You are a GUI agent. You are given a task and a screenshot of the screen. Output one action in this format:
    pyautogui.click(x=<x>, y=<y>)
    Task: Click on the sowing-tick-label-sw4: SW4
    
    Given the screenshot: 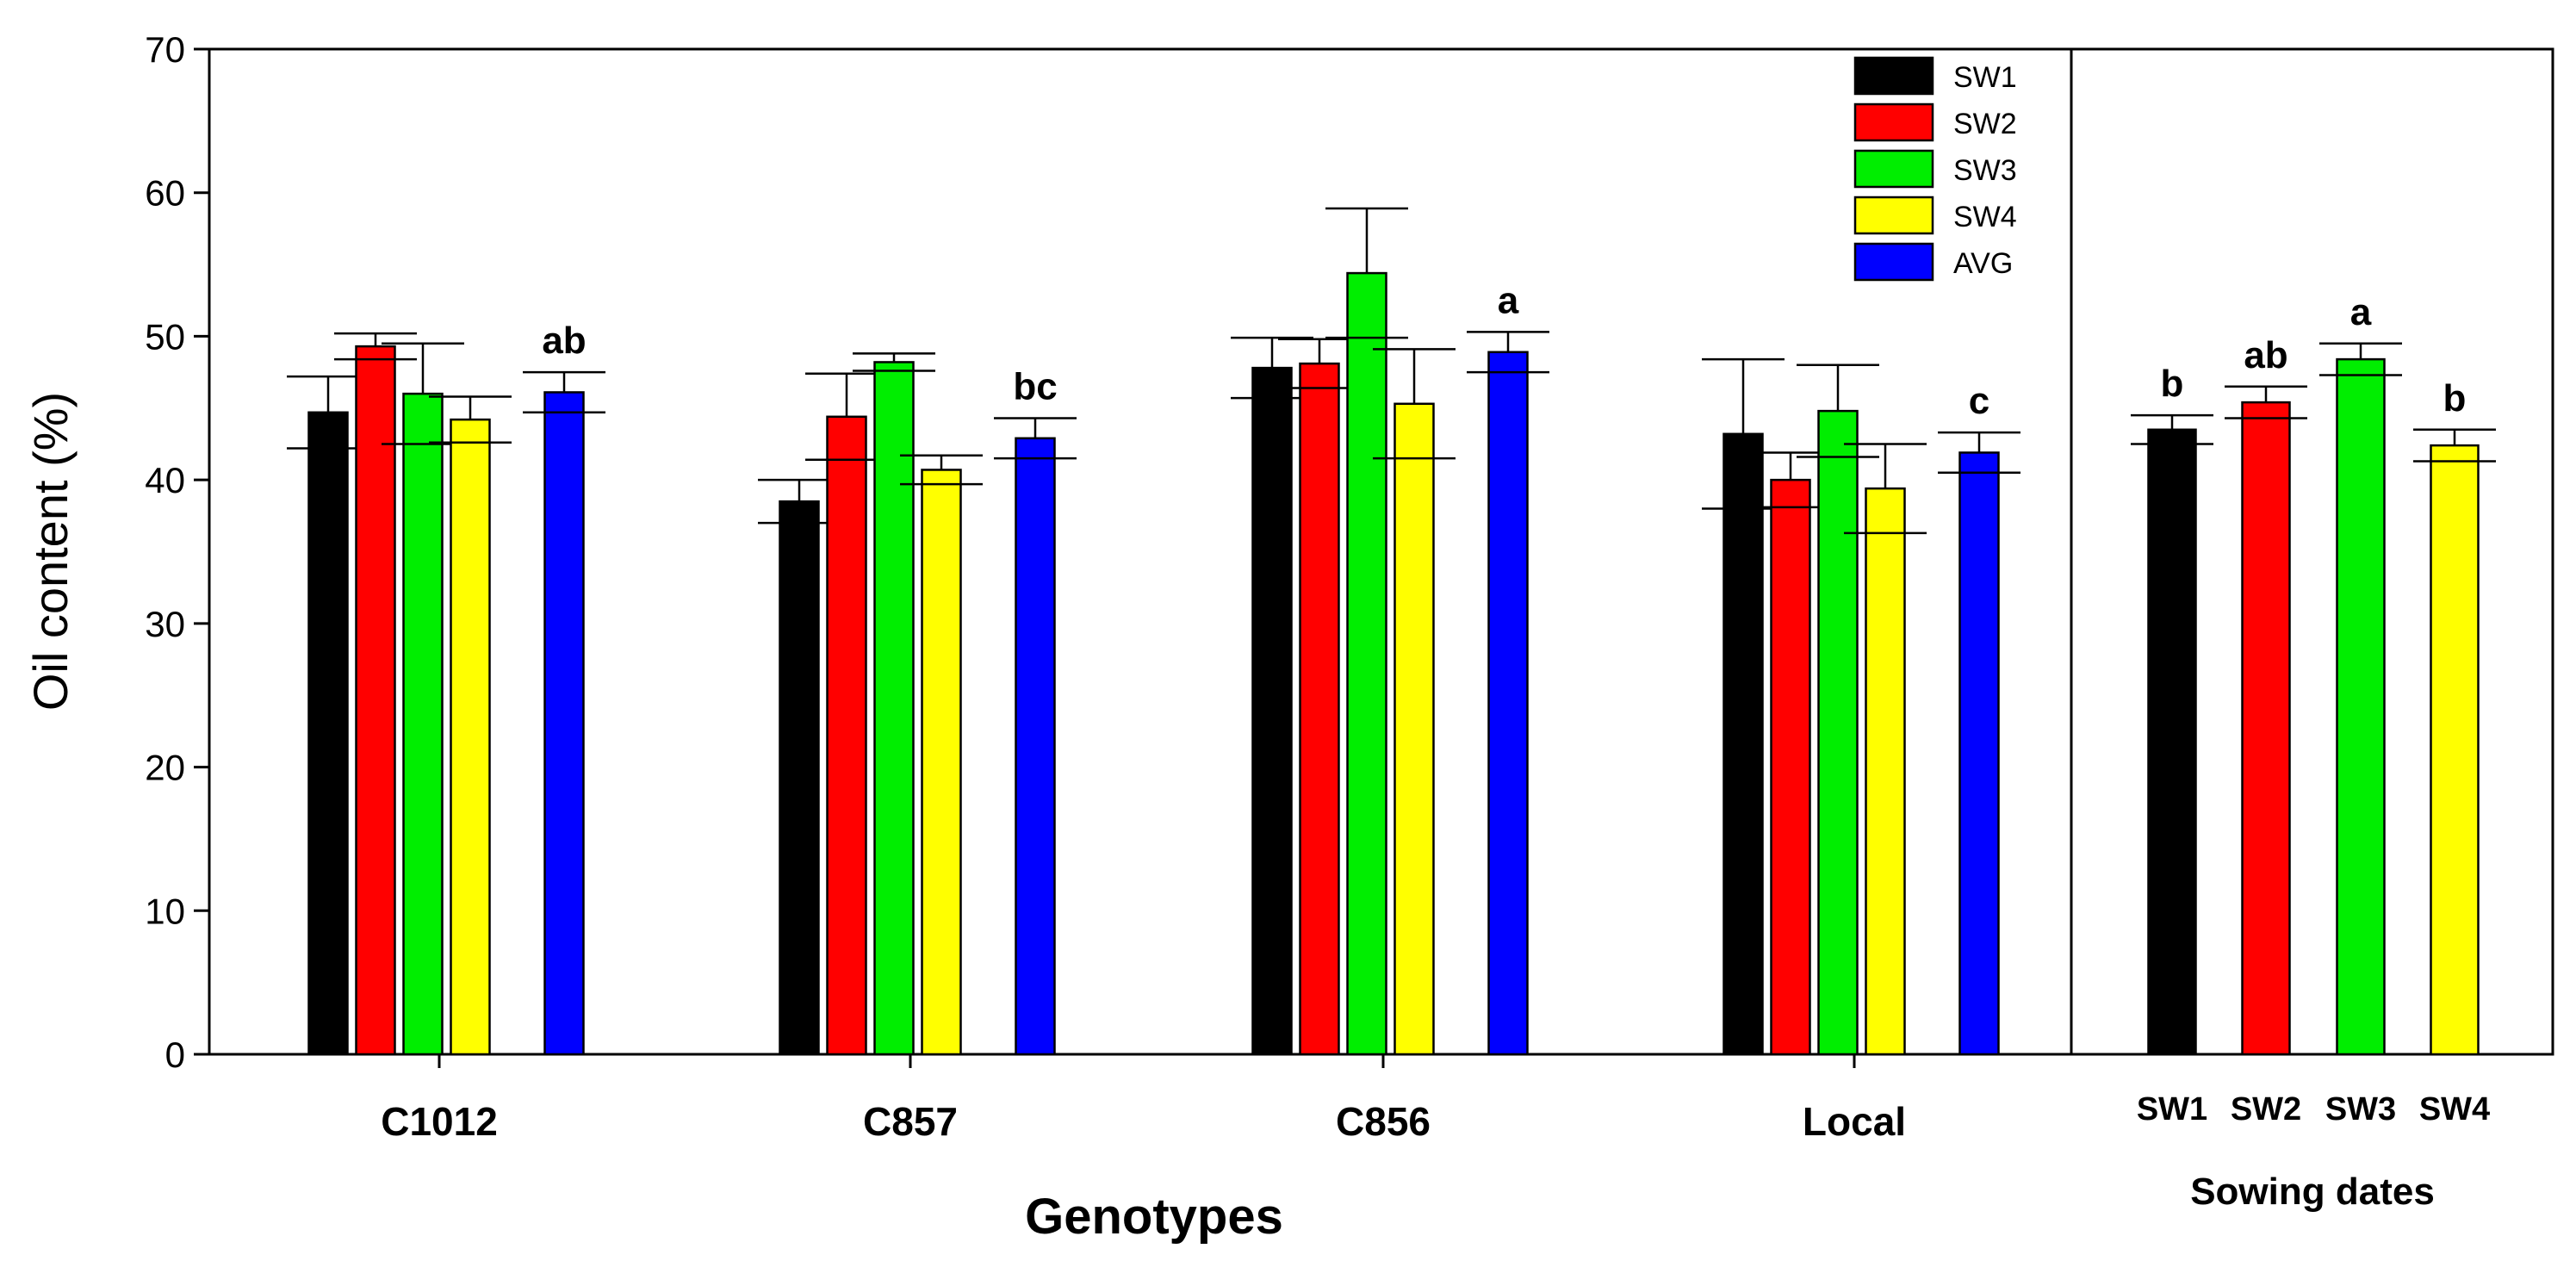 What is the action you would take?
    pyautogui.click(x=2454, y=1109)
    